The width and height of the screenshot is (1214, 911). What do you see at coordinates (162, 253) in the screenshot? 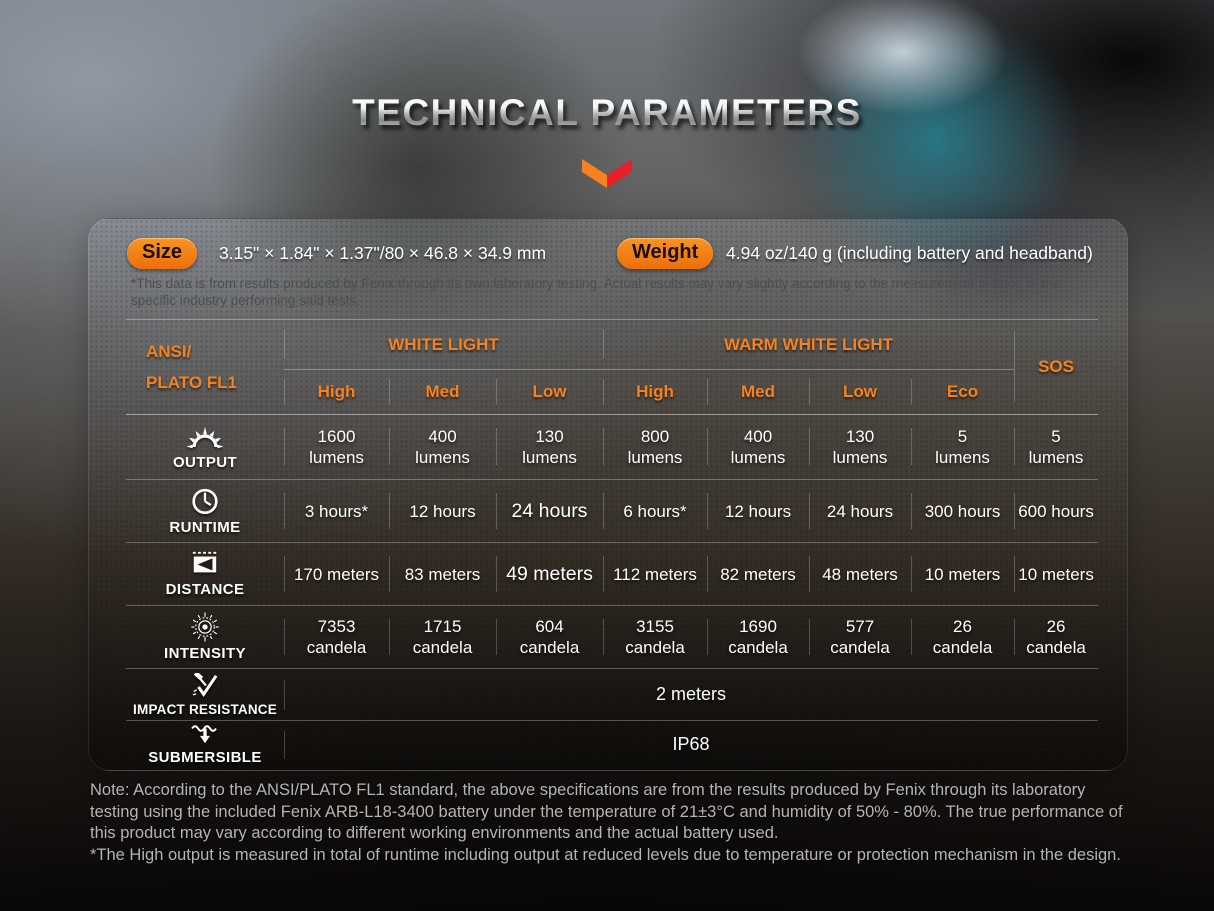
I see `size-badge: Size` at bounding box center [162, 253].